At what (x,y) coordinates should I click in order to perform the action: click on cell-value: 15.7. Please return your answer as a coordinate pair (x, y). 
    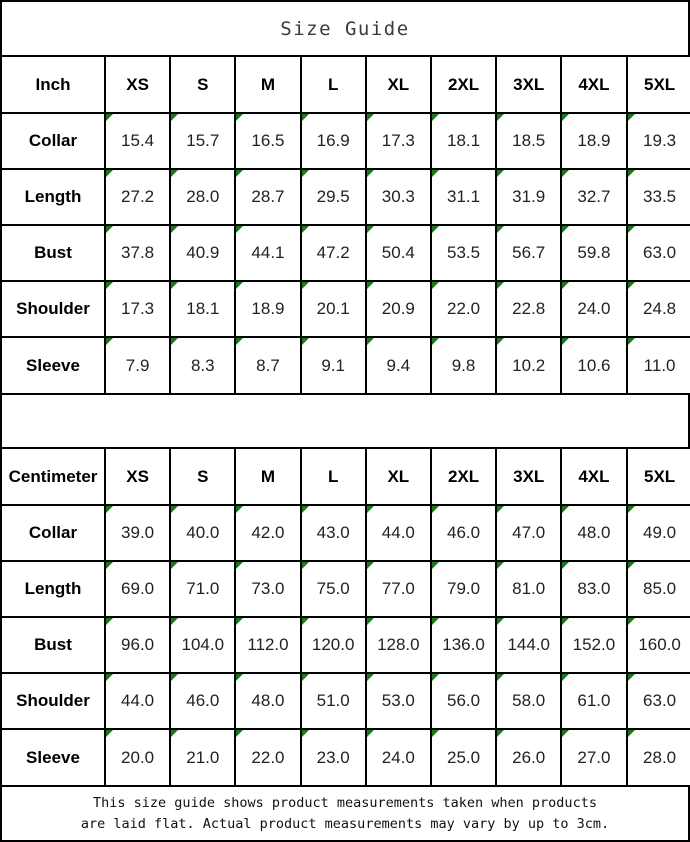
    Looking at the image, I should click on (203, 140).